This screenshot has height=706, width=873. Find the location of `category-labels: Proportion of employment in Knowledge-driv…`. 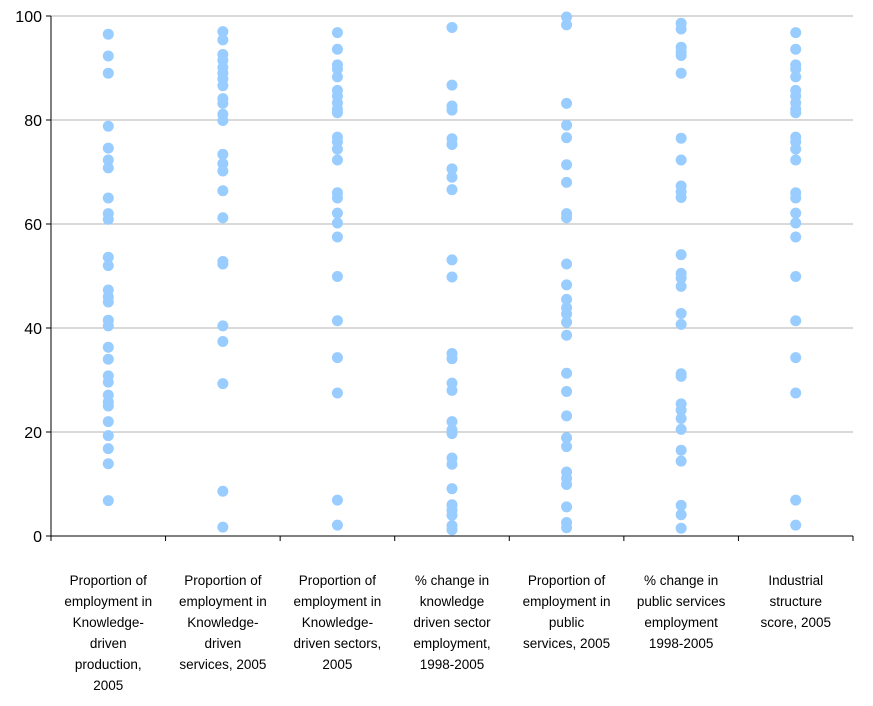

category-labels: Proportion of employment in Knowledge-driv… is located at coordinates (447, 633).